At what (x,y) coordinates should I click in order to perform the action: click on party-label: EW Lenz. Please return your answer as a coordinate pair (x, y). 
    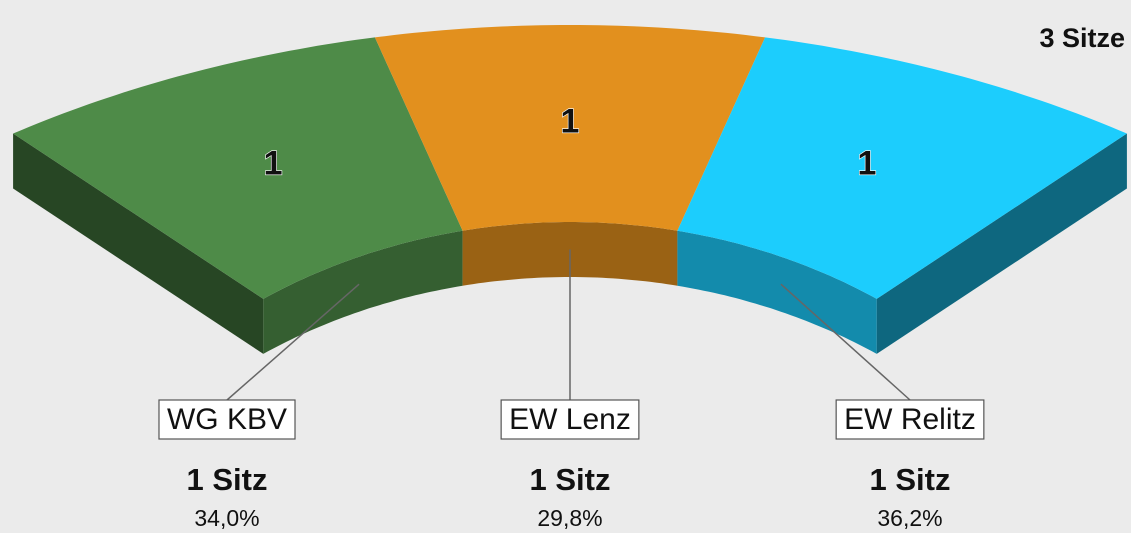
    Looking at the image, I should click on (570, 419).